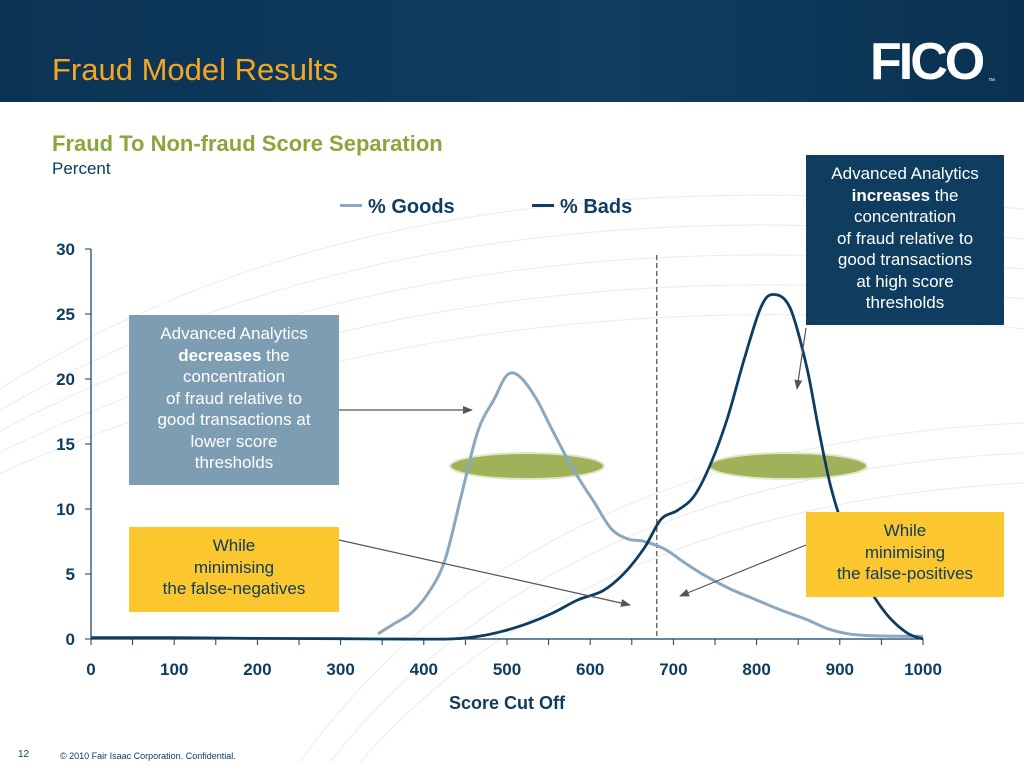  What do you see at coordinates (743, 570) in the screenshot?
I see `arrow-false-positives` at bounding box center [743, 570].